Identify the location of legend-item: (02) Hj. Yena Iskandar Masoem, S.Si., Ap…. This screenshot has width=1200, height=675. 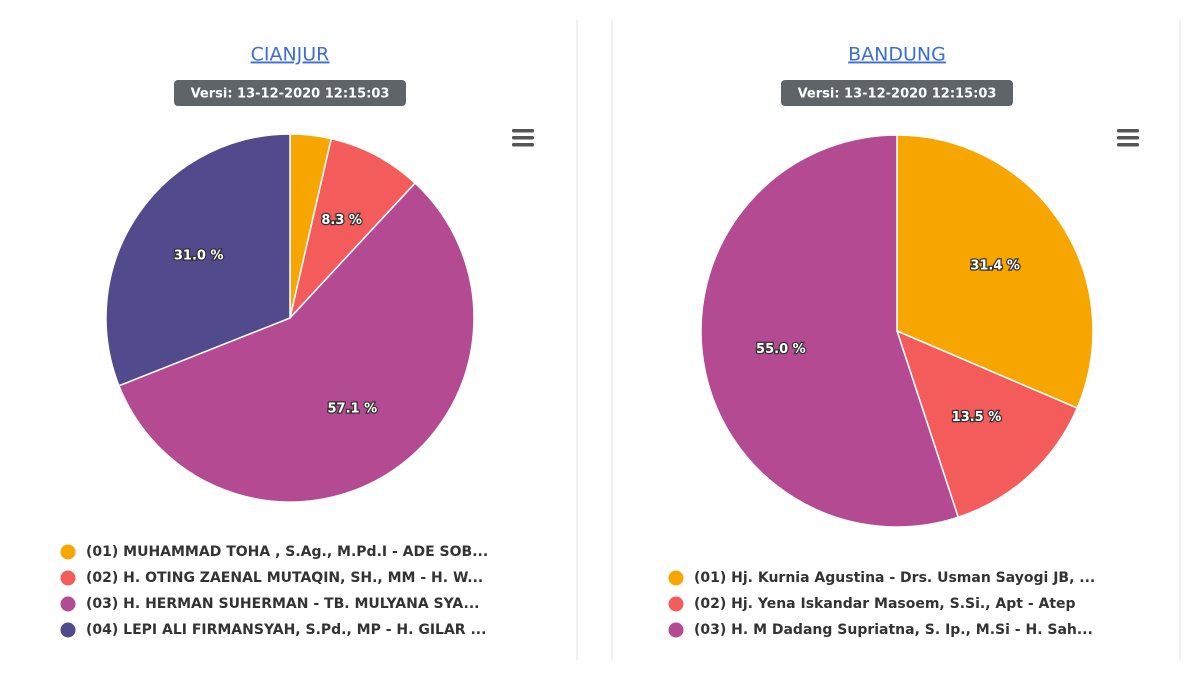
(872, 604).